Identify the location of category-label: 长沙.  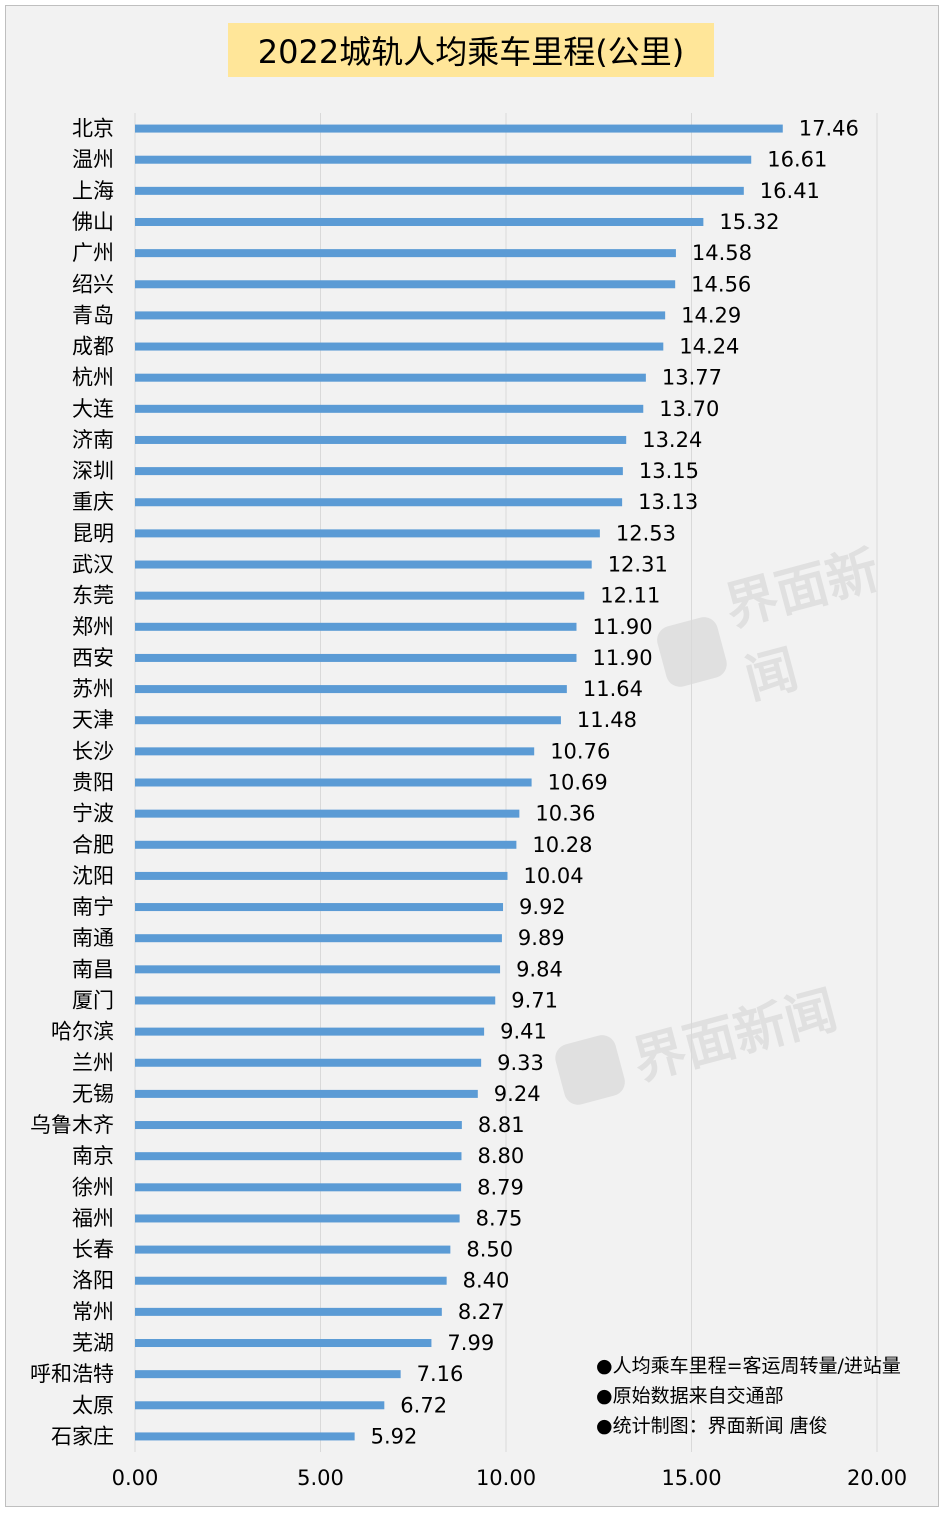
(93, 751).